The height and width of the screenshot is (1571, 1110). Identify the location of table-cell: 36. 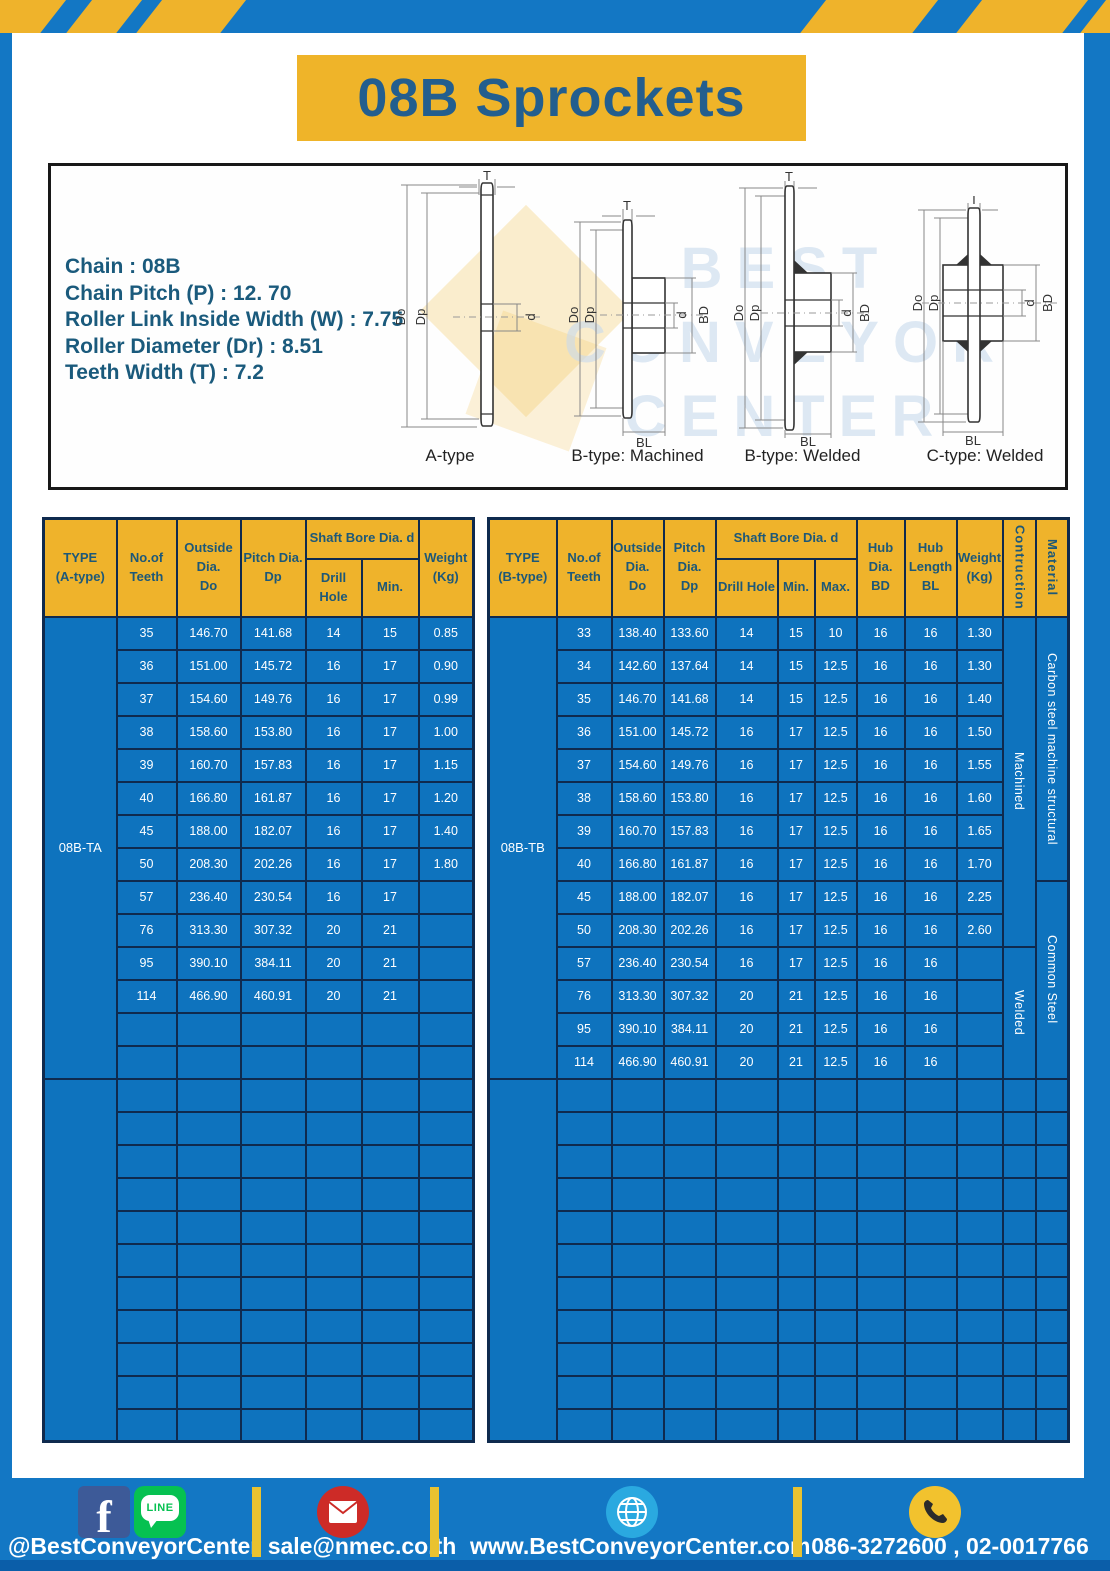
(584, 732).